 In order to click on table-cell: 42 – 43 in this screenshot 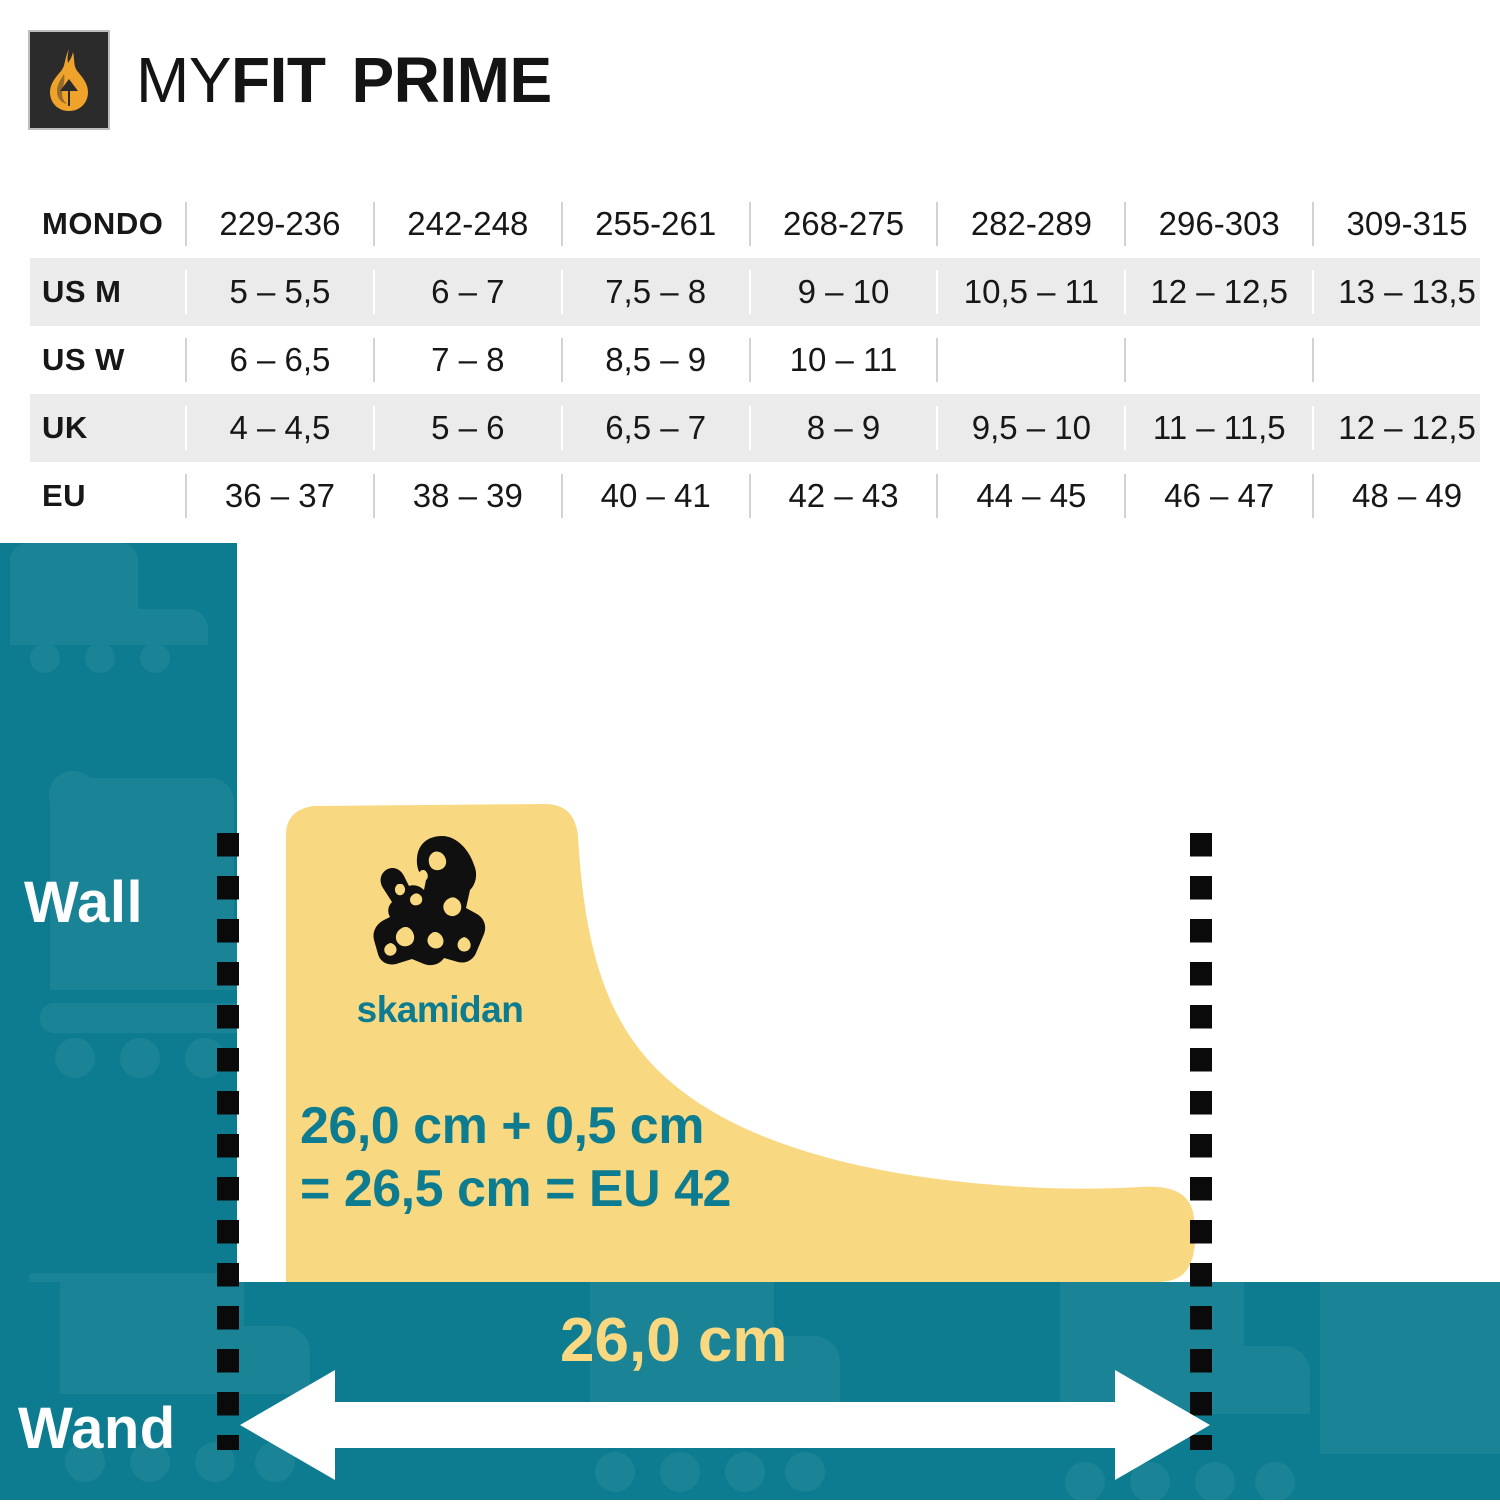, I will do `click(843, 495)`.